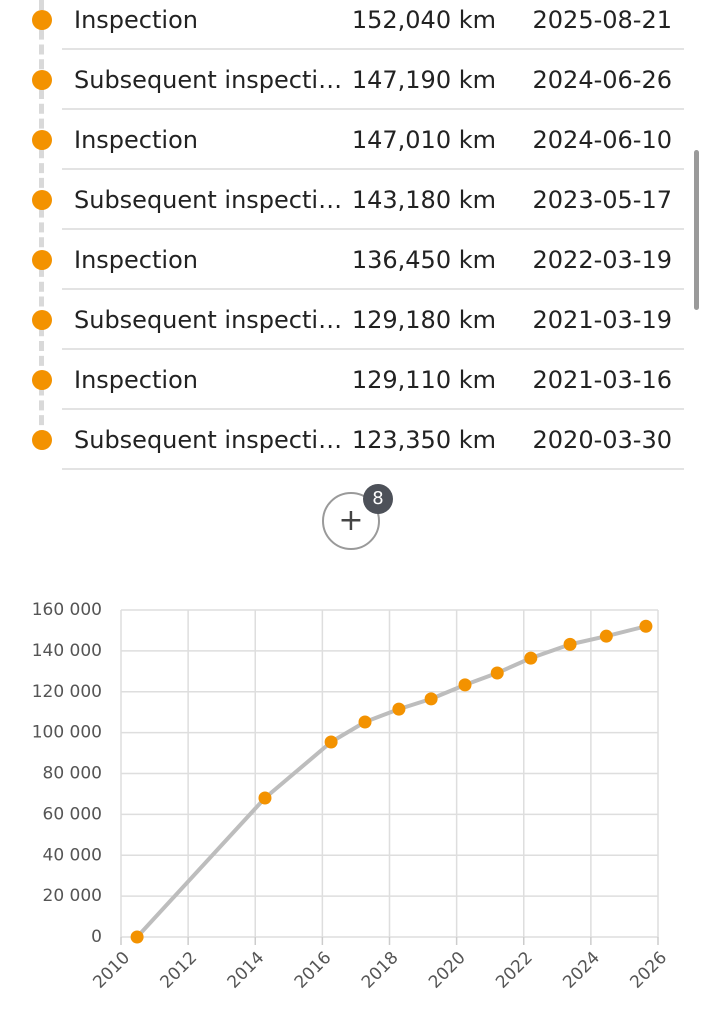  What do you see at coordinates (67, 692) in the screenshot?
I see `y-tick-label: 120 000` at bounding box center [67, 692].